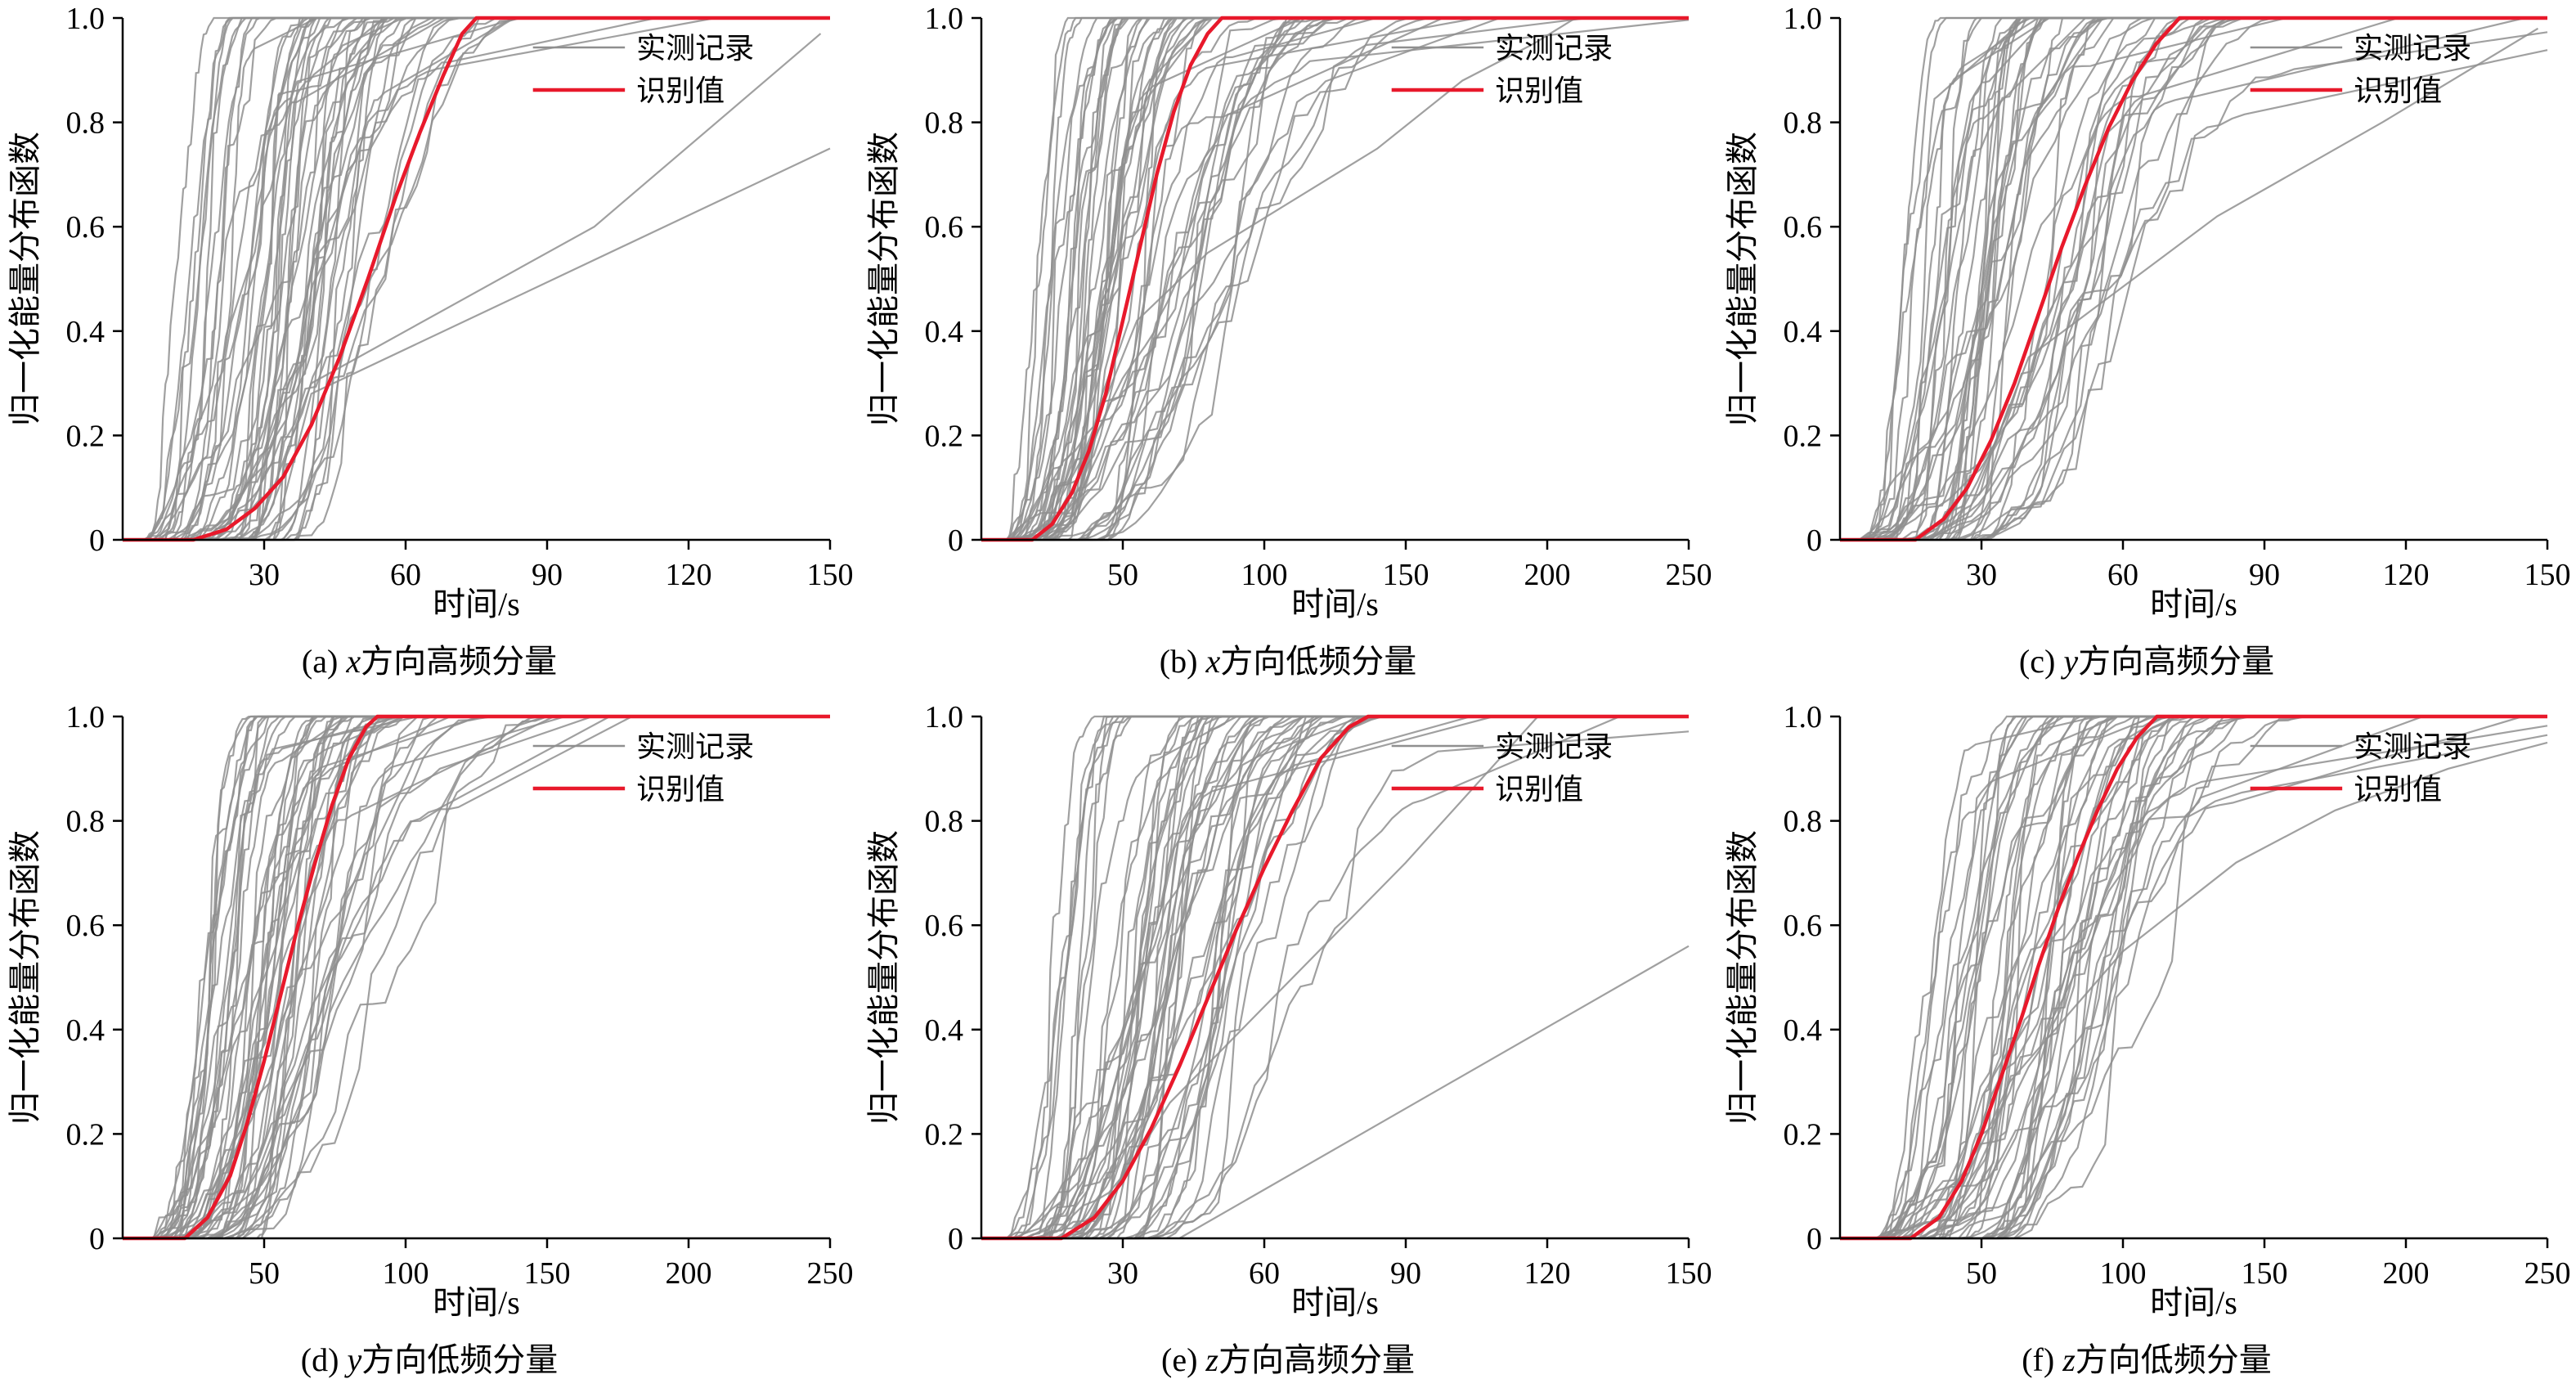  I want to click on x-tick-label: 120, so click(1547, 1273).